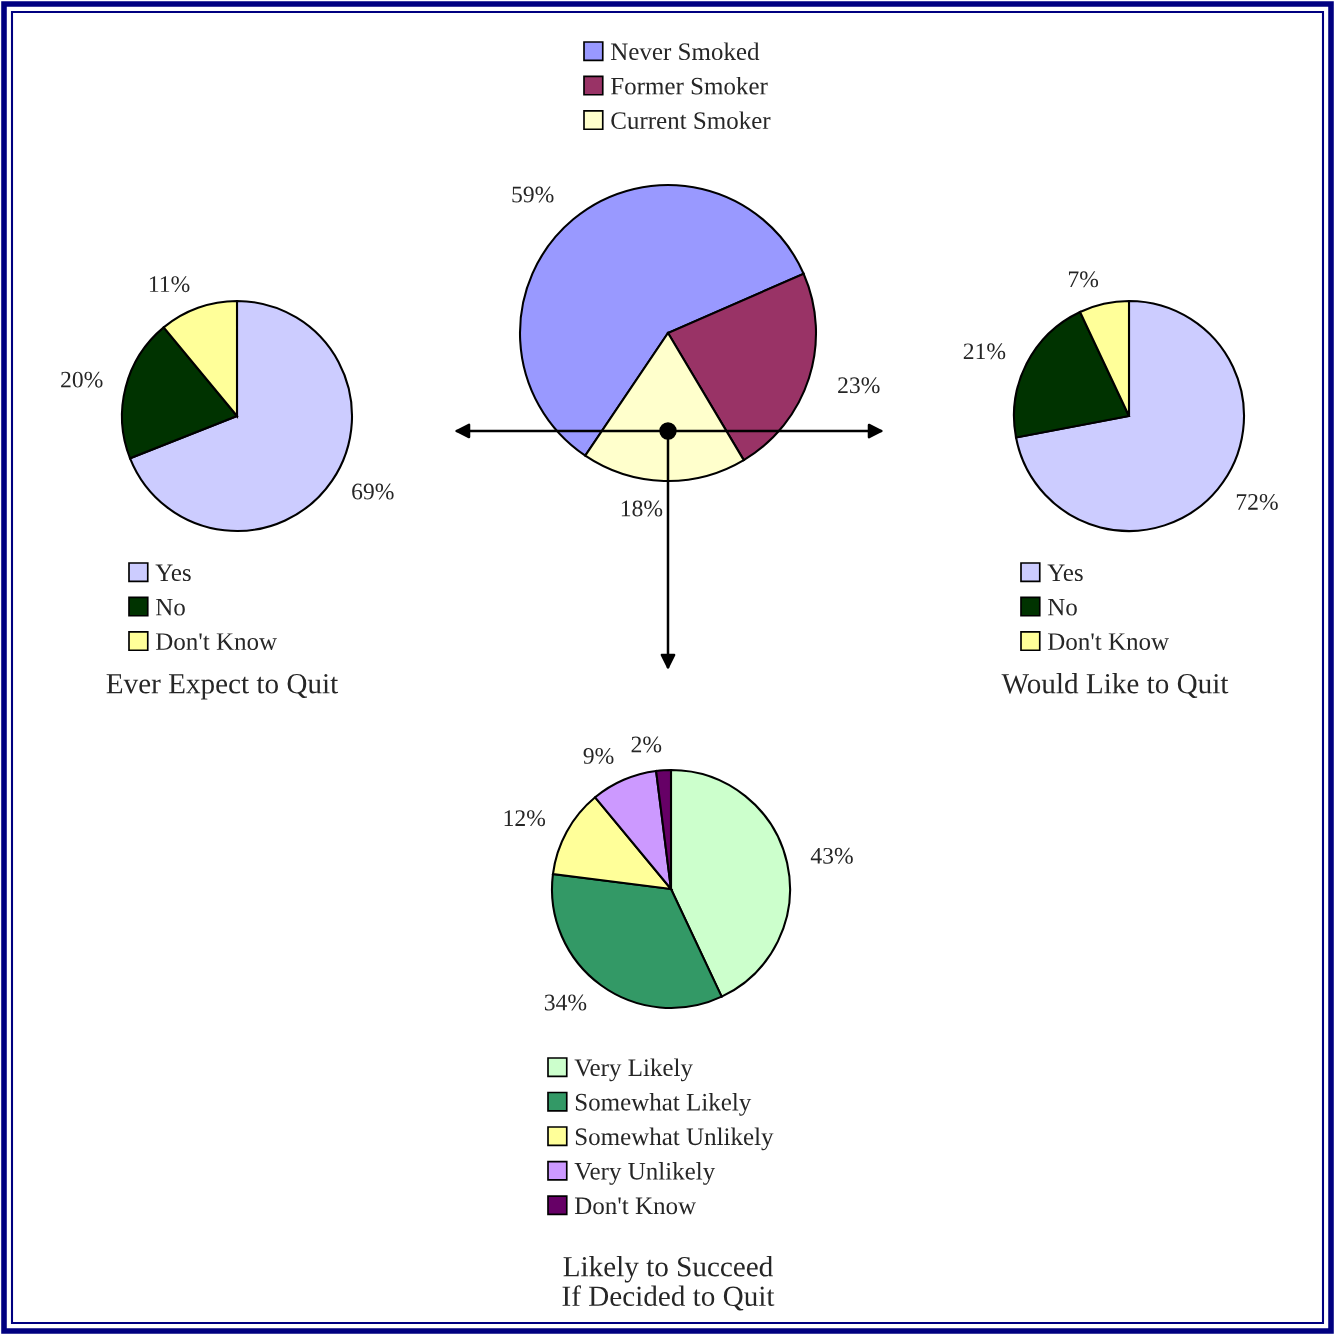 This screenshot has height=1335, width=1335. I want to click on data-label: 11%, so click(169, 284).